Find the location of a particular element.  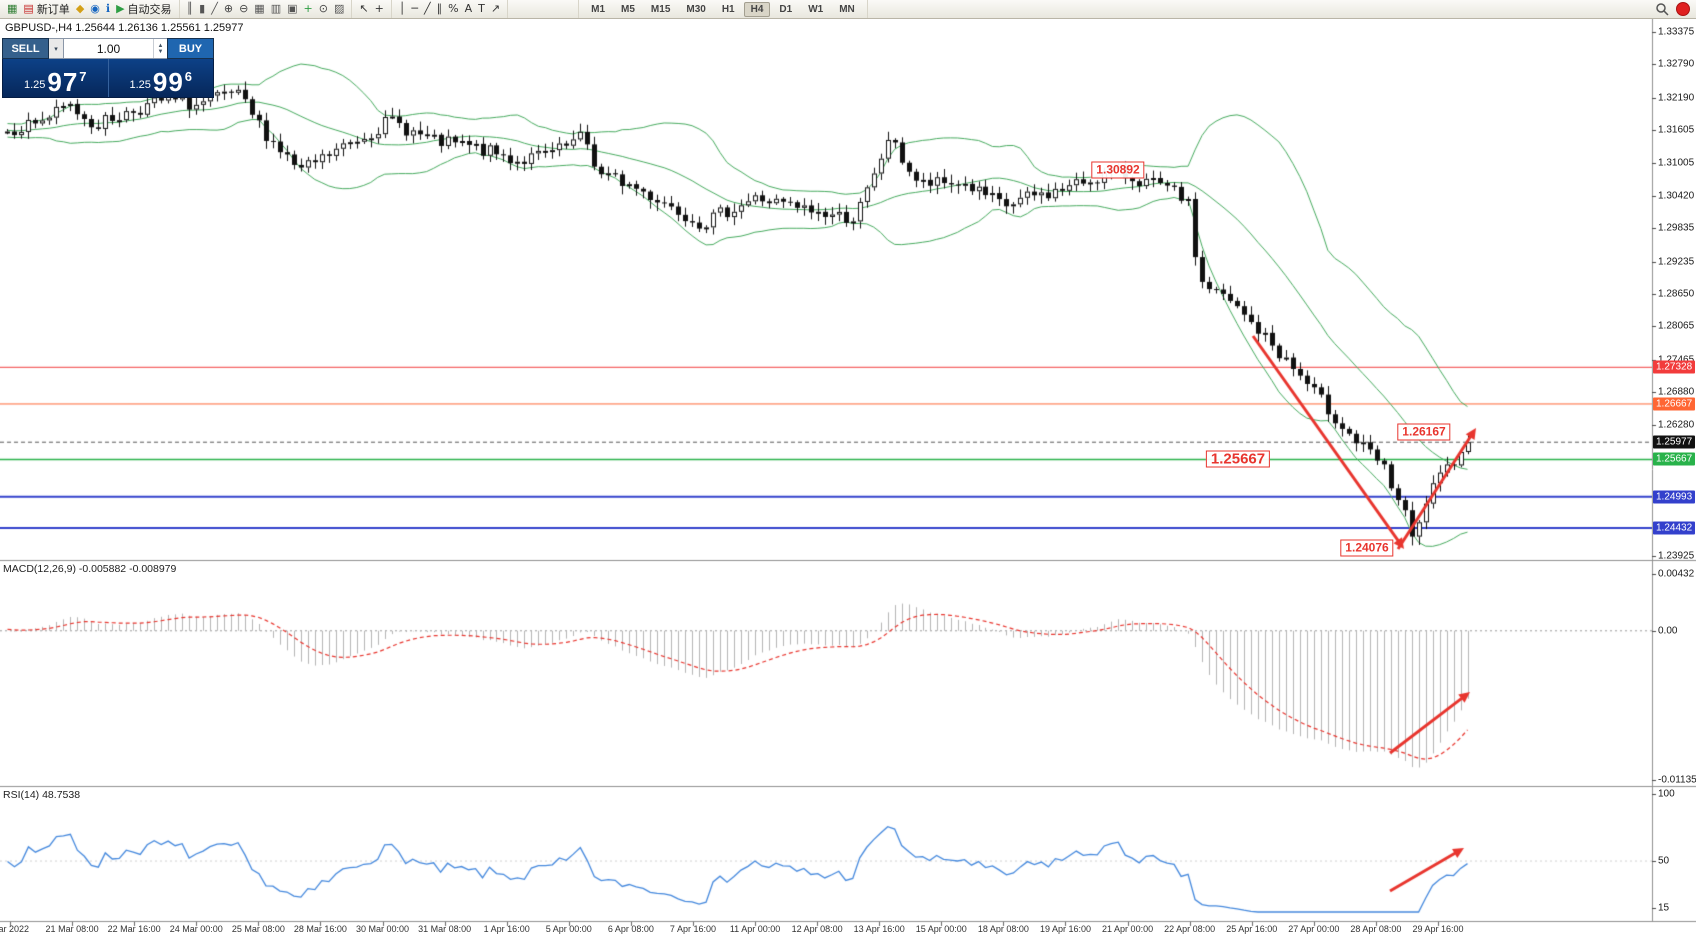

crosshair-icon: + is located at coordinates (379, 9).